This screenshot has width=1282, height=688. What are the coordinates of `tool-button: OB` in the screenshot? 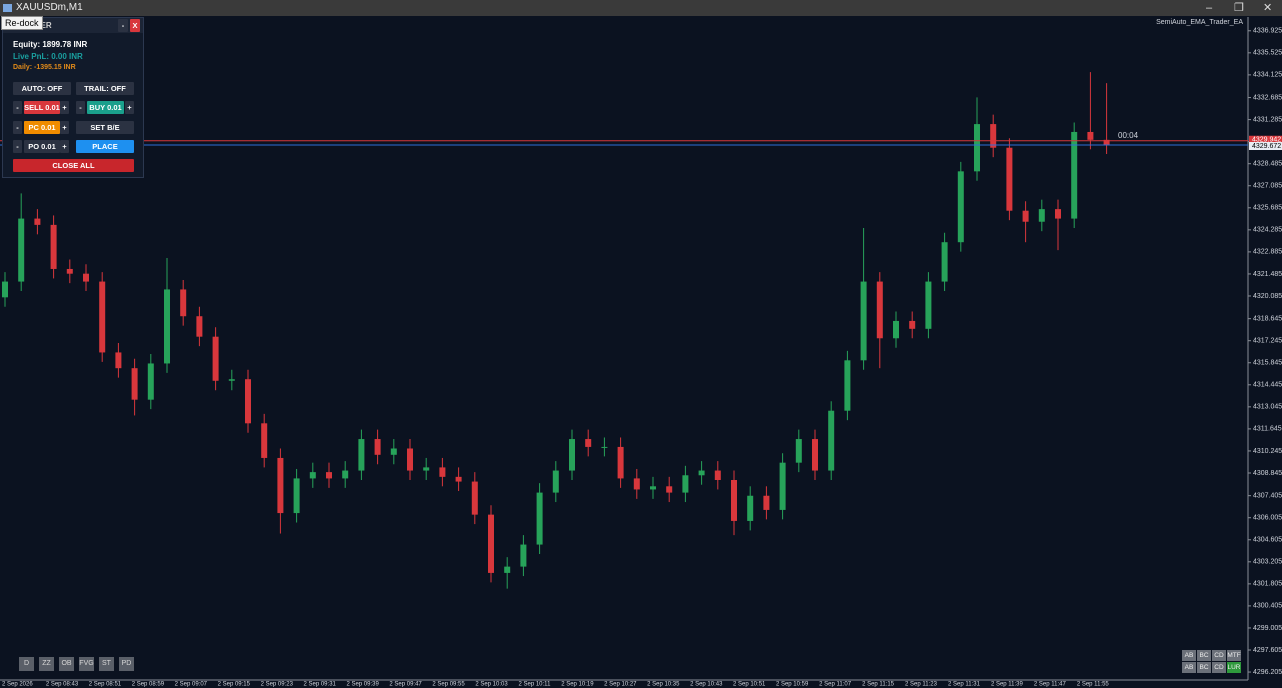 It's located at (66, 664).